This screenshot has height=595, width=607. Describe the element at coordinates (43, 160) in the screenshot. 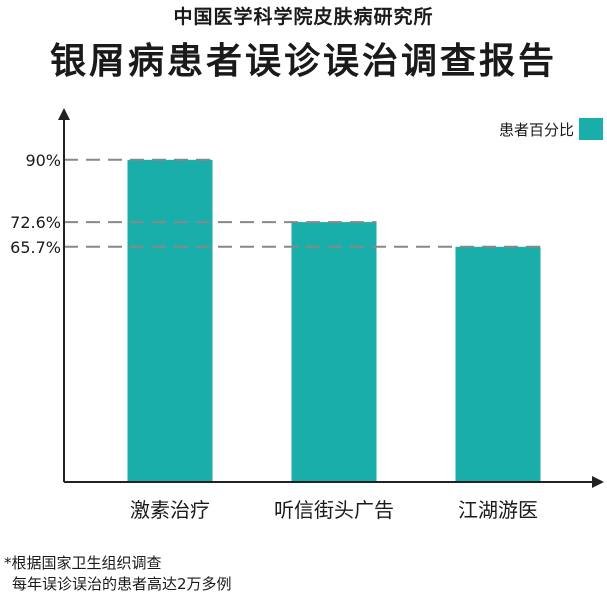

I see `value-label-1: 90%` at that location.